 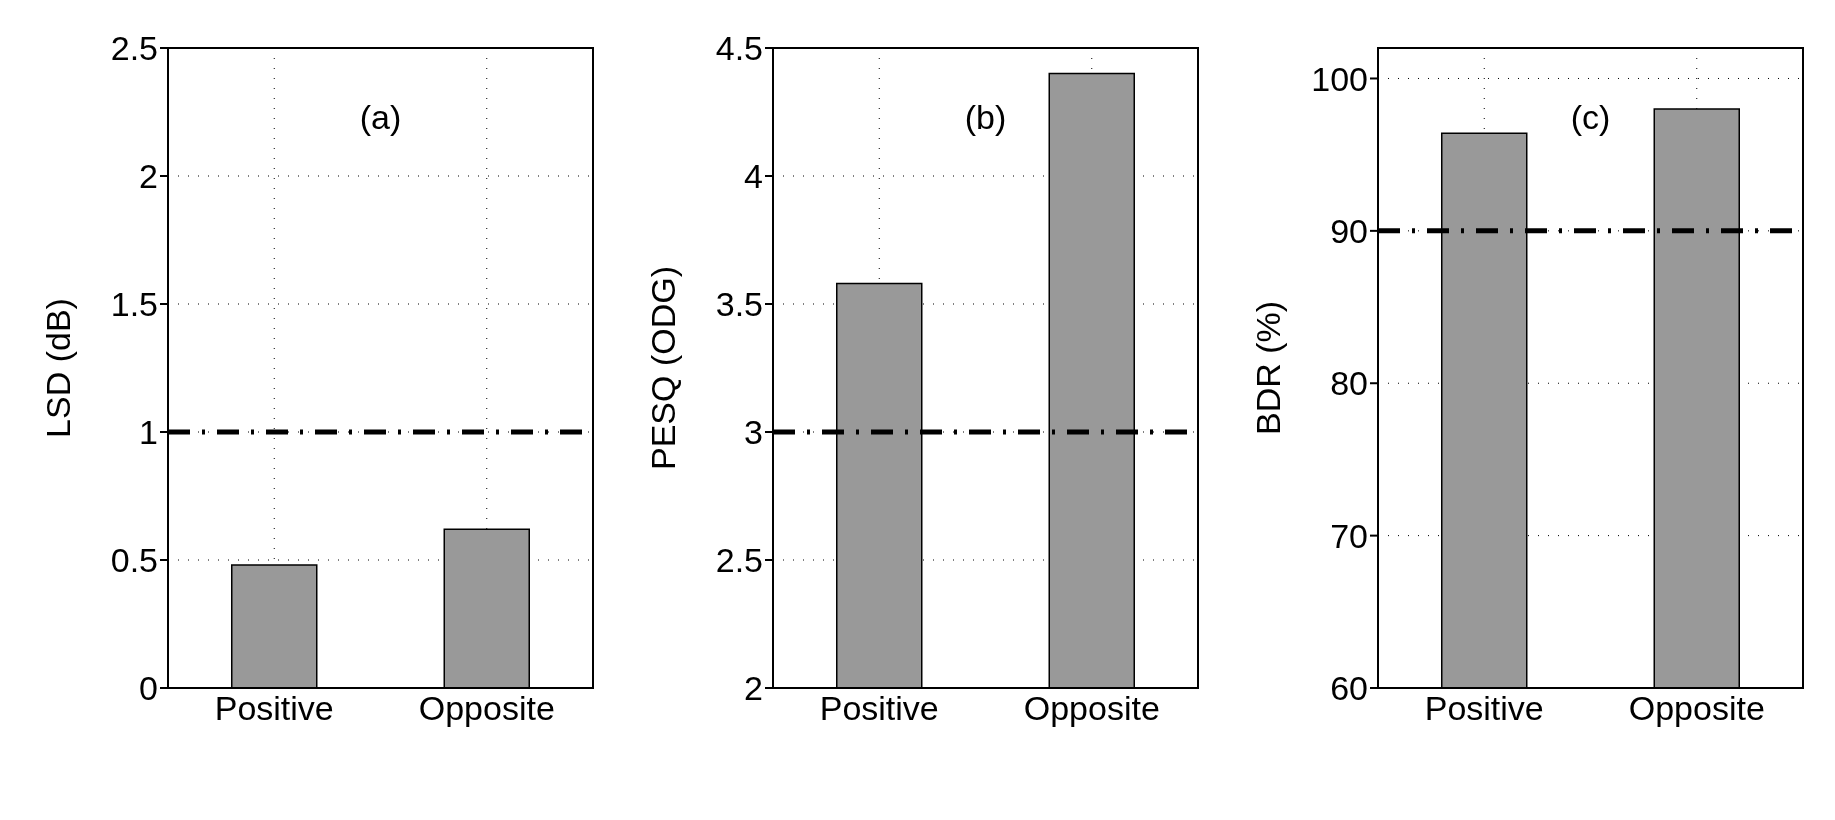 What do you see at coordinates (739, 48) in the screenshot?
I see `y-tick-label: 4.5` at bounding box center [739, 48].